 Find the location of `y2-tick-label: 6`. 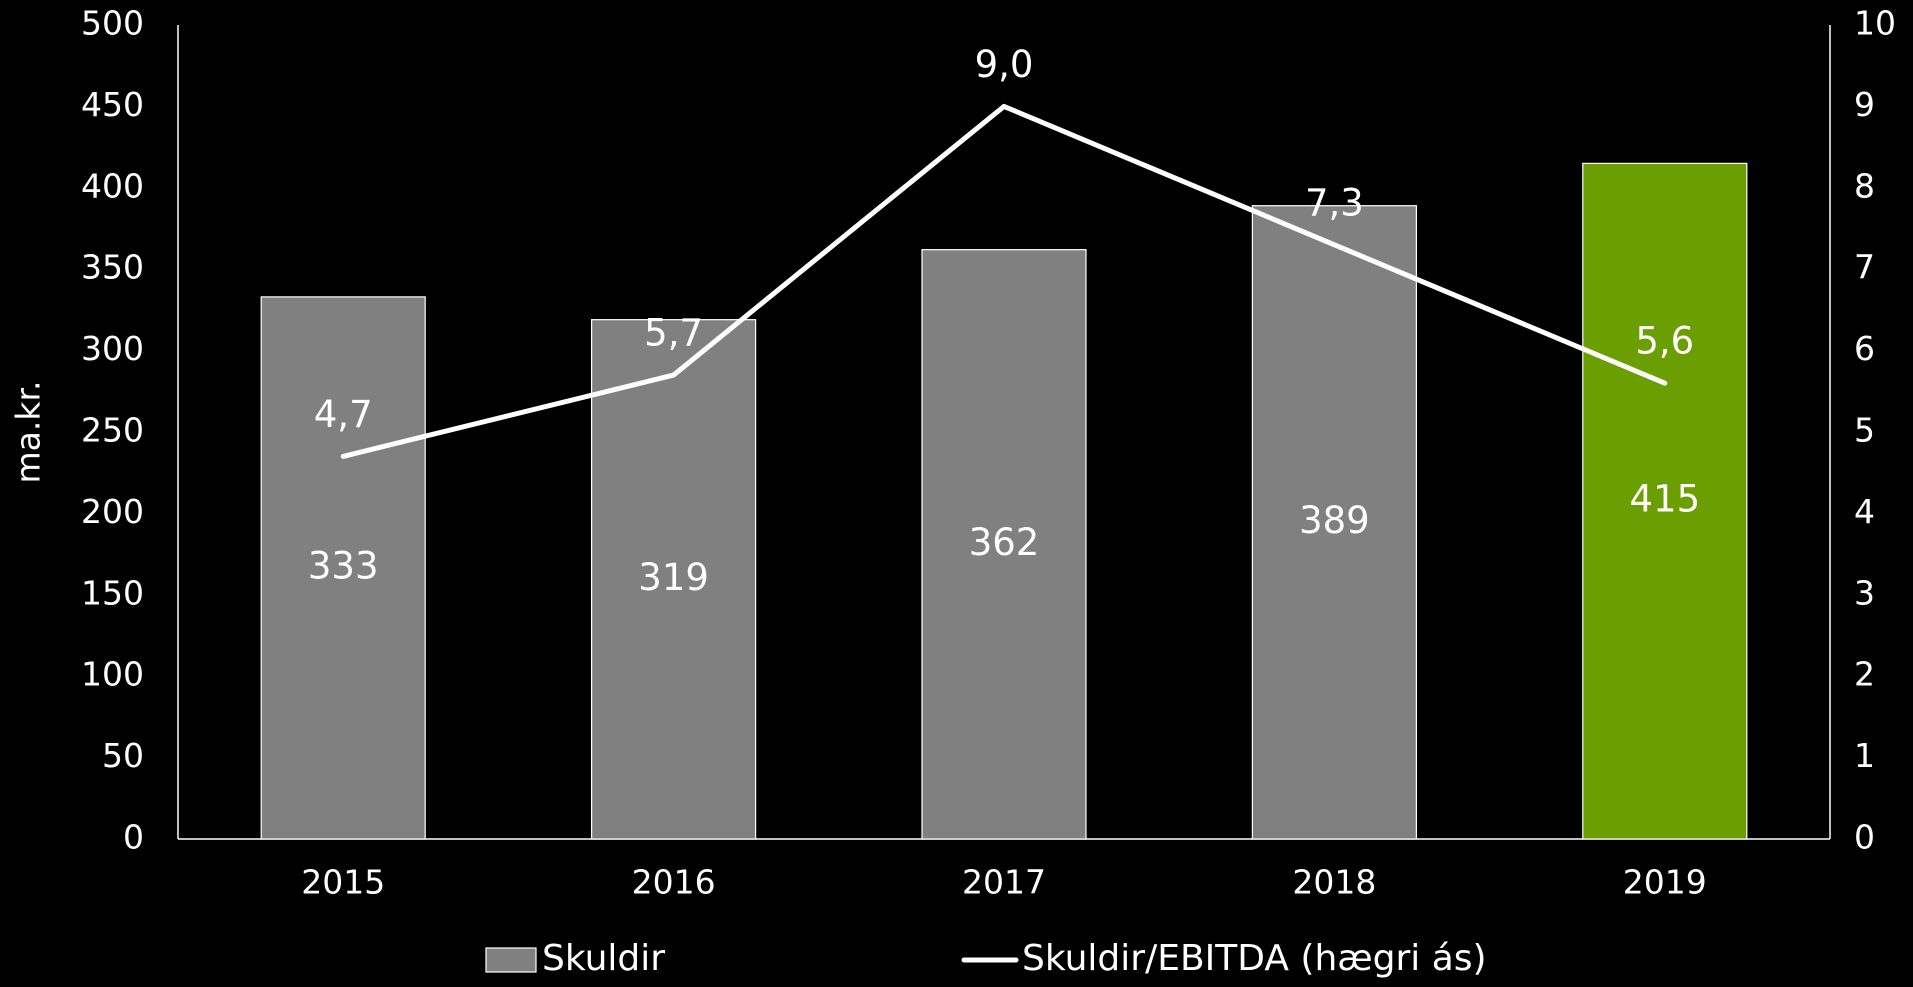

y2-tick-label: 6 is located at coordinates (1864, 348).